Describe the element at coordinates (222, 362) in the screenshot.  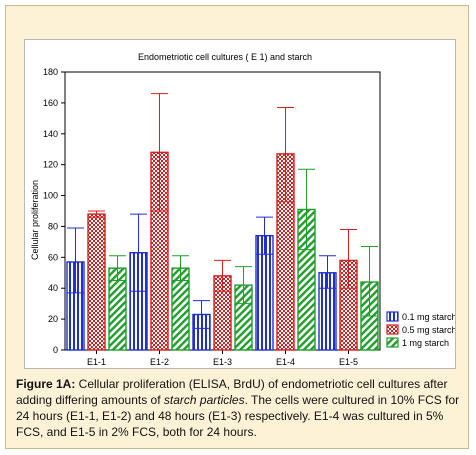
I see `x-tick-label: E1-3` at that location.